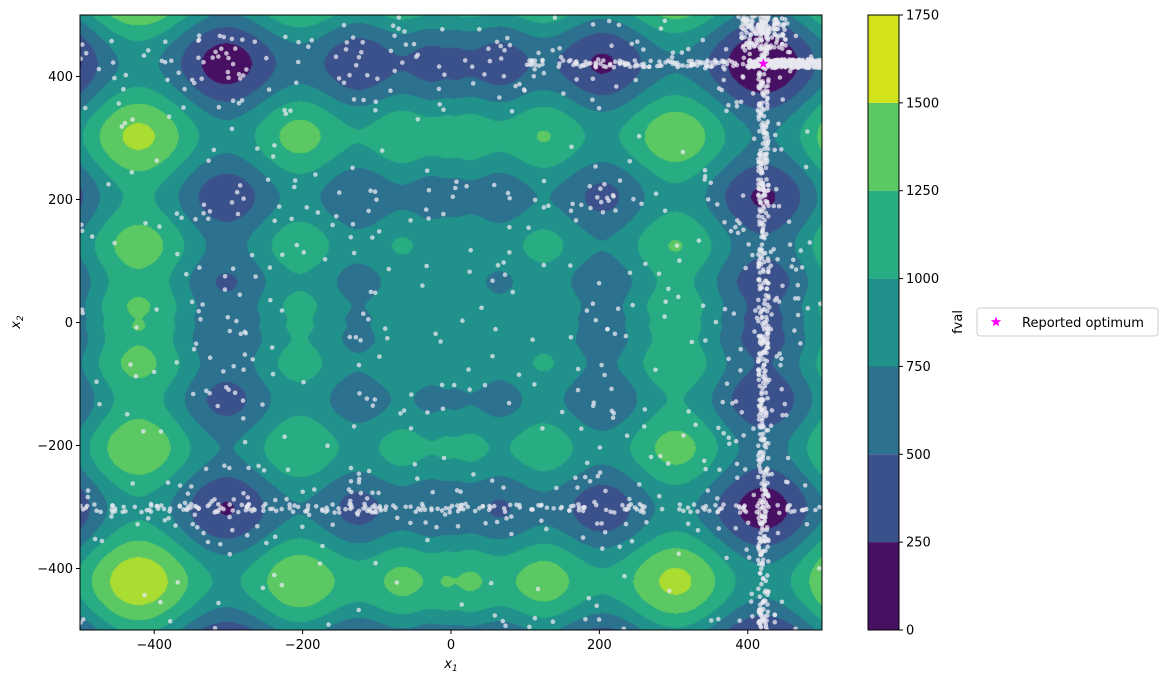 The image size is (1167, 689). I want to click on x-tick-label: −200, so click(303, 645).